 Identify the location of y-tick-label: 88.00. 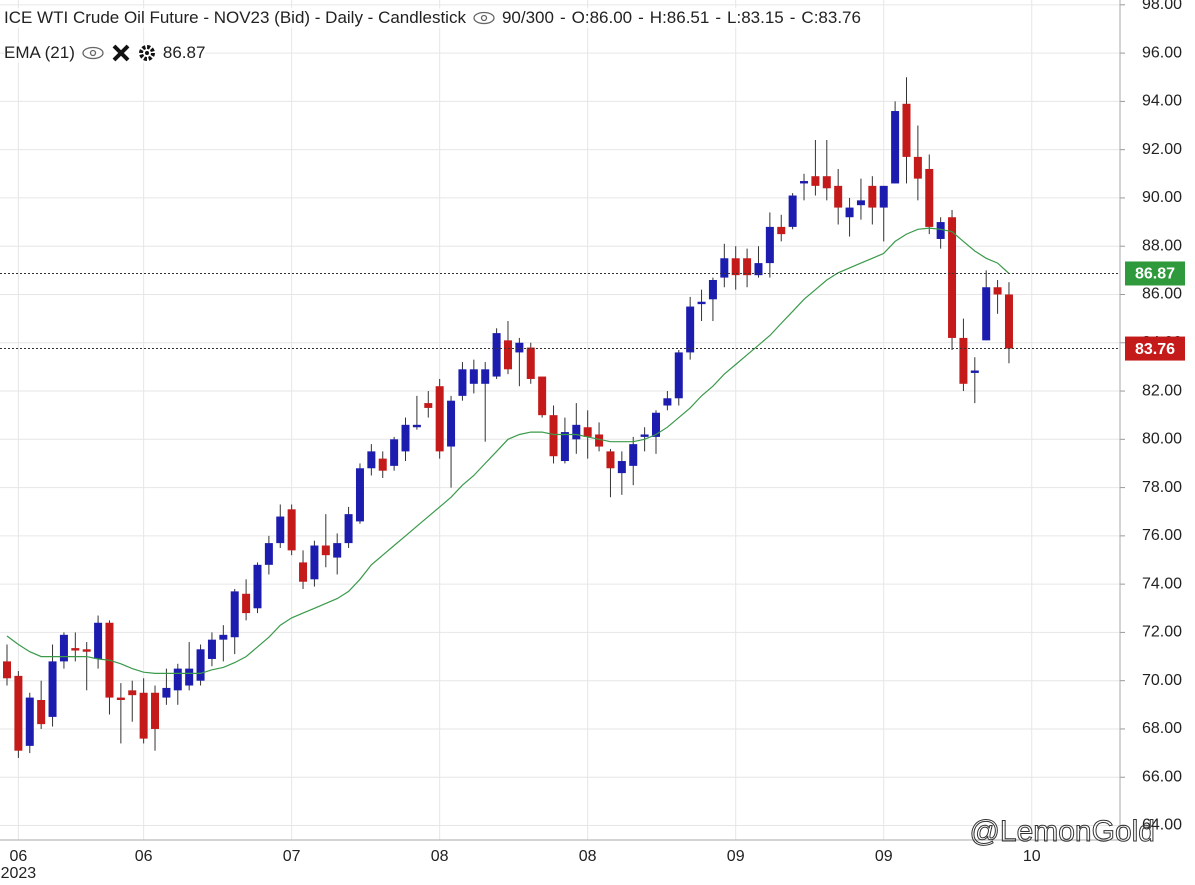
(1162, 245).